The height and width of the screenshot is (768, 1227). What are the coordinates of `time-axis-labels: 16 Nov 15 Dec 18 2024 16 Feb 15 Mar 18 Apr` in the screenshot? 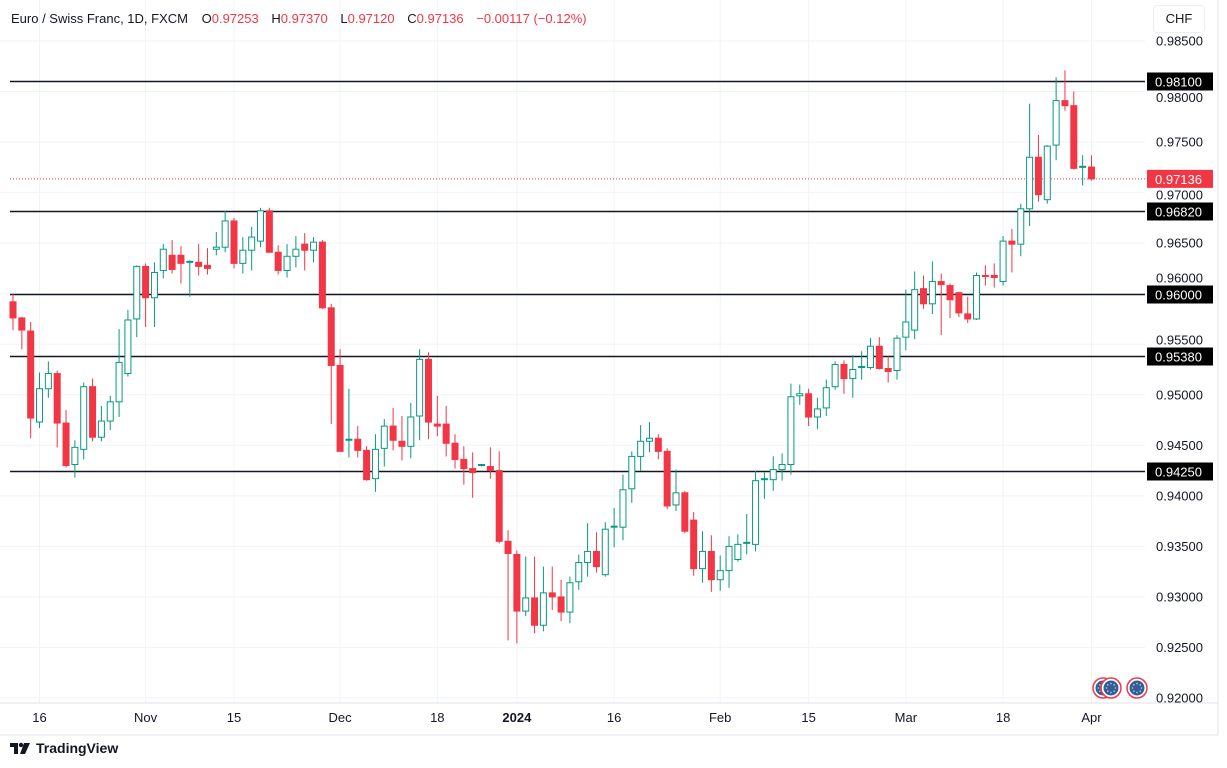 It's located at (567, 717).